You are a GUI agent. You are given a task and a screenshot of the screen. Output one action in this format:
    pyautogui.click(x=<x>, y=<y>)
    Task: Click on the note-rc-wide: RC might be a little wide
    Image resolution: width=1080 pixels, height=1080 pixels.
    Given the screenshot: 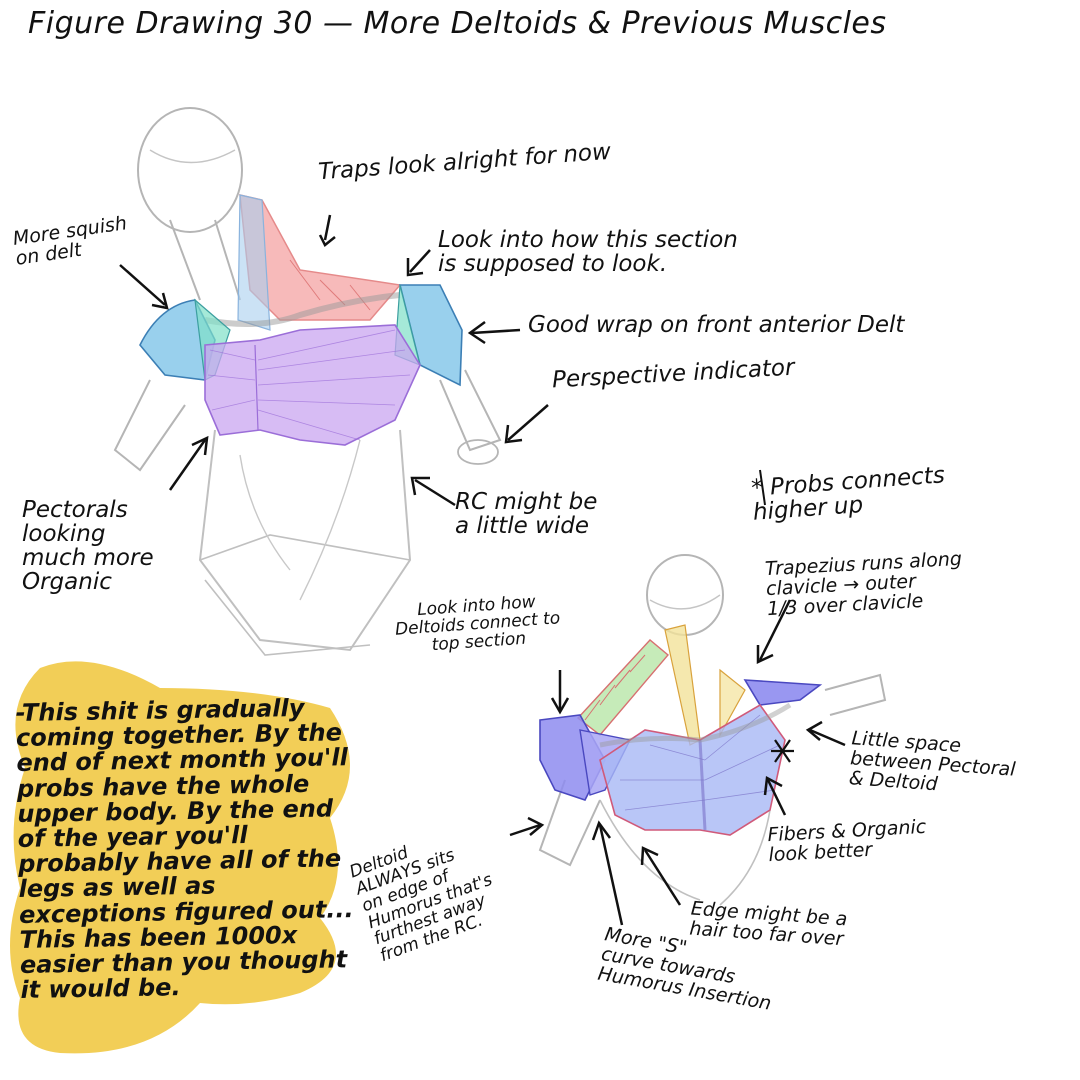 What is the action you would take?
    pyautogui.click(x=526, y=514)
    